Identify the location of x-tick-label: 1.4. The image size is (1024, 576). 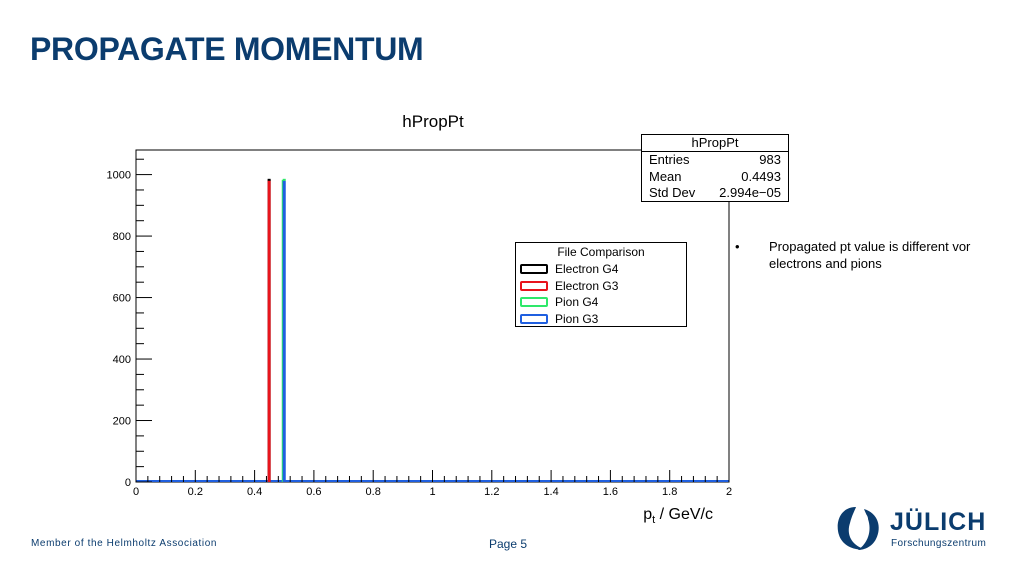
(550, 492).